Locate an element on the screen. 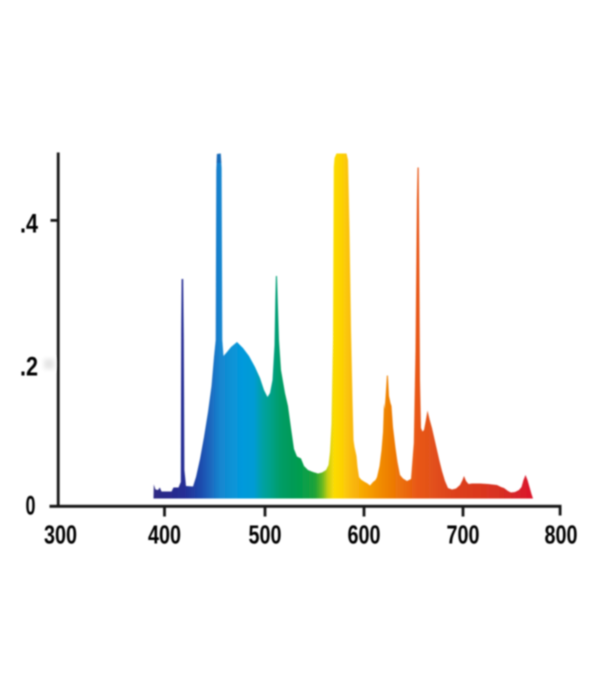  svg-text: 500 is located at coordinates (265, 535).